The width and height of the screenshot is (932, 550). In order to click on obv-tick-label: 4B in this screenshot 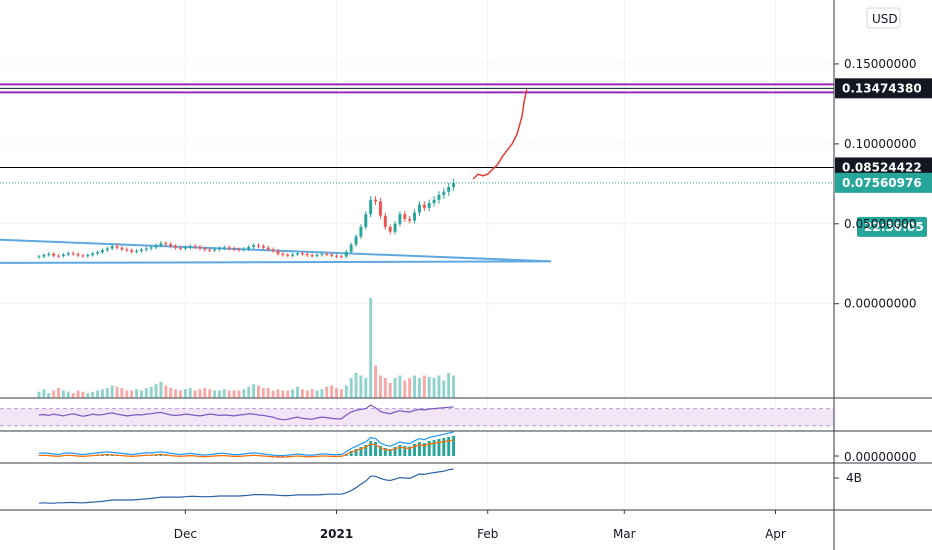, I will do `click(854, 478)`.